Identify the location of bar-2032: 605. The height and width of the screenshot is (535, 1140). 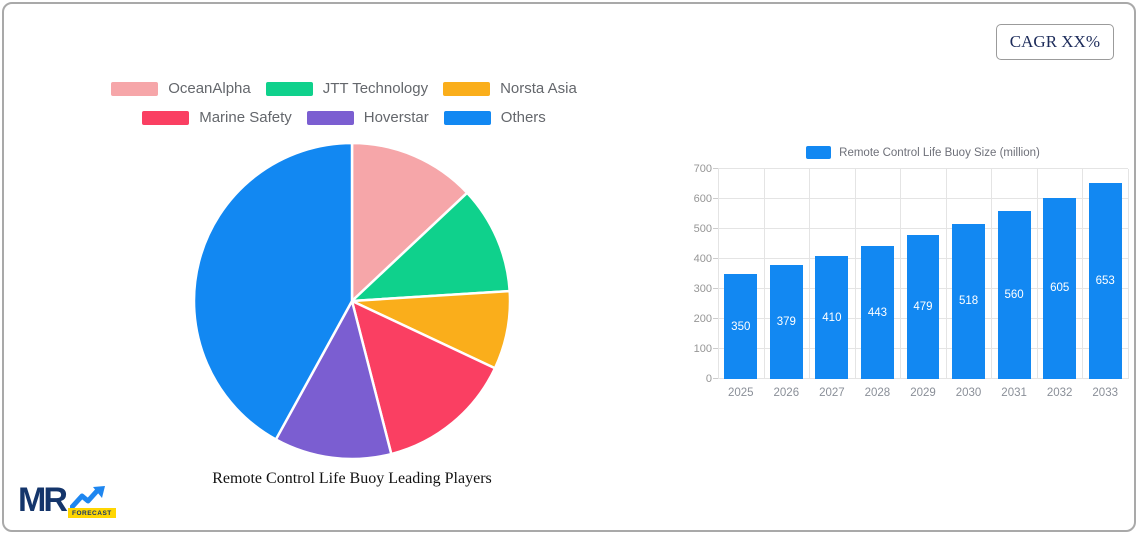
(1060, 288).